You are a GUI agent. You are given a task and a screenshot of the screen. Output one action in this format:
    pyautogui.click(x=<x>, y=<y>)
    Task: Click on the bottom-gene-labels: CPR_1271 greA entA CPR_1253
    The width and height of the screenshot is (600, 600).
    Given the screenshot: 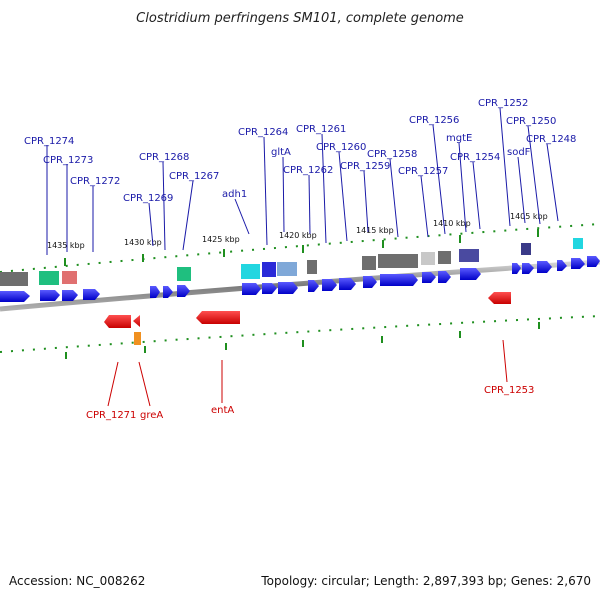 What is the action you would take?
    pyautogui.click(x=310, y=403)
    